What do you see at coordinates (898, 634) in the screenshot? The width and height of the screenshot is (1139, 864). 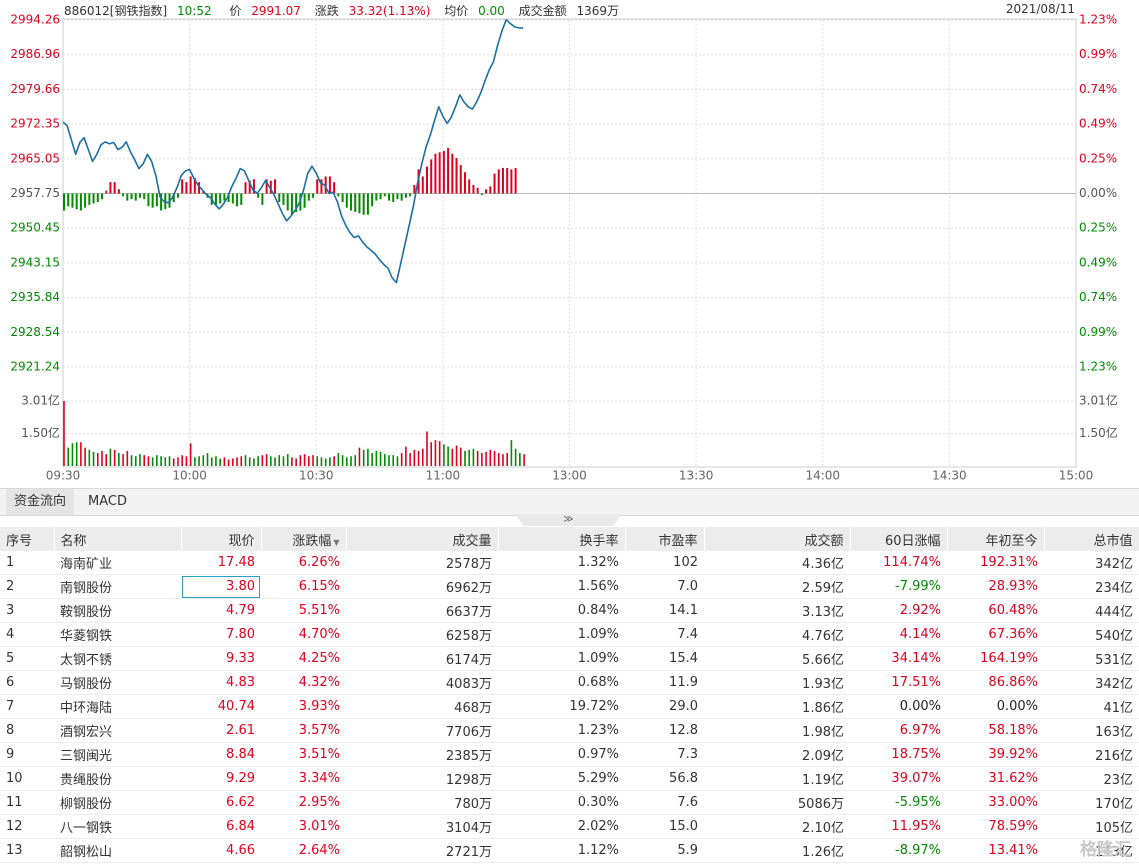 I see `cell-60d-change: 4.14%` at bounding box center [898, 634].